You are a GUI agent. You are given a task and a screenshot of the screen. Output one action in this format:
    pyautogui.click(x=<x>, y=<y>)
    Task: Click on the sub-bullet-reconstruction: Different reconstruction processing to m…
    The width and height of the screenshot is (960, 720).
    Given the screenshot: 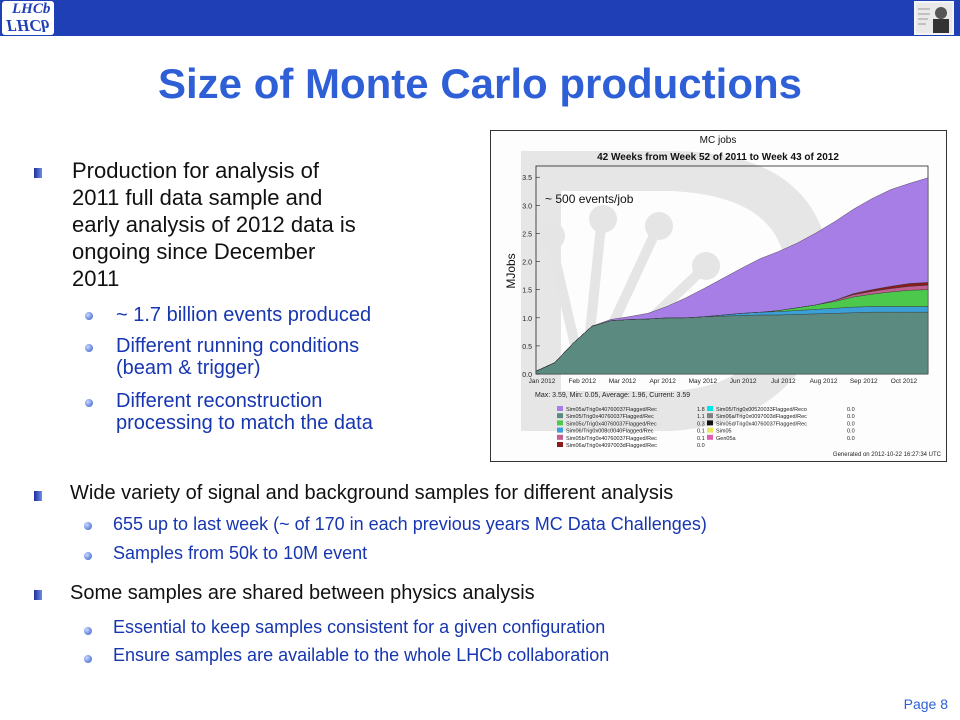 What is the action you would take?
    pyautogui.click(x=296, y=412)
    